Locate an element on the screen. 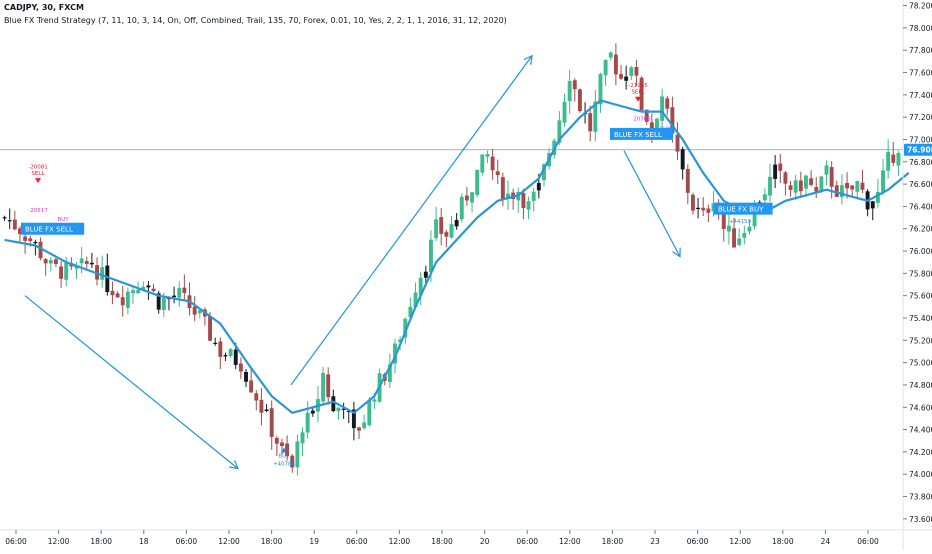 The image size is (932, 554). x-tick-label: 20 is located at coordinates (485, 541).